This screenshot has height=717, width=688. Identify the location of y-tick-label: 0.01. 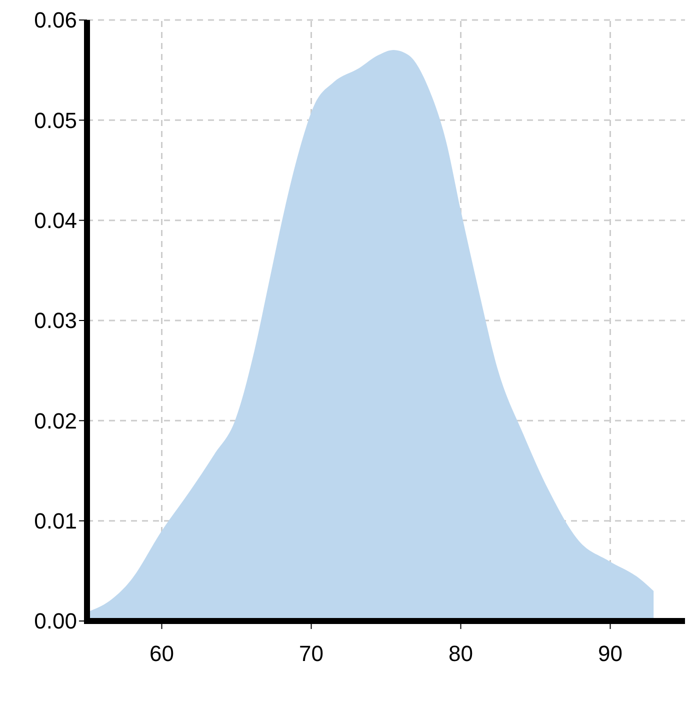
(55, 521).